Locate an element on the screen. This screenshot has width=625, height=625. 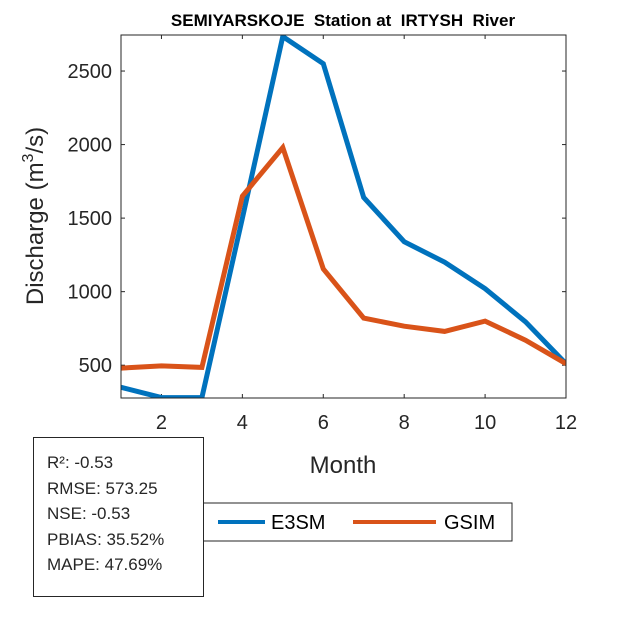
stat-pbias: PBIAS: 35.52% is located at coordinates (106, 539).